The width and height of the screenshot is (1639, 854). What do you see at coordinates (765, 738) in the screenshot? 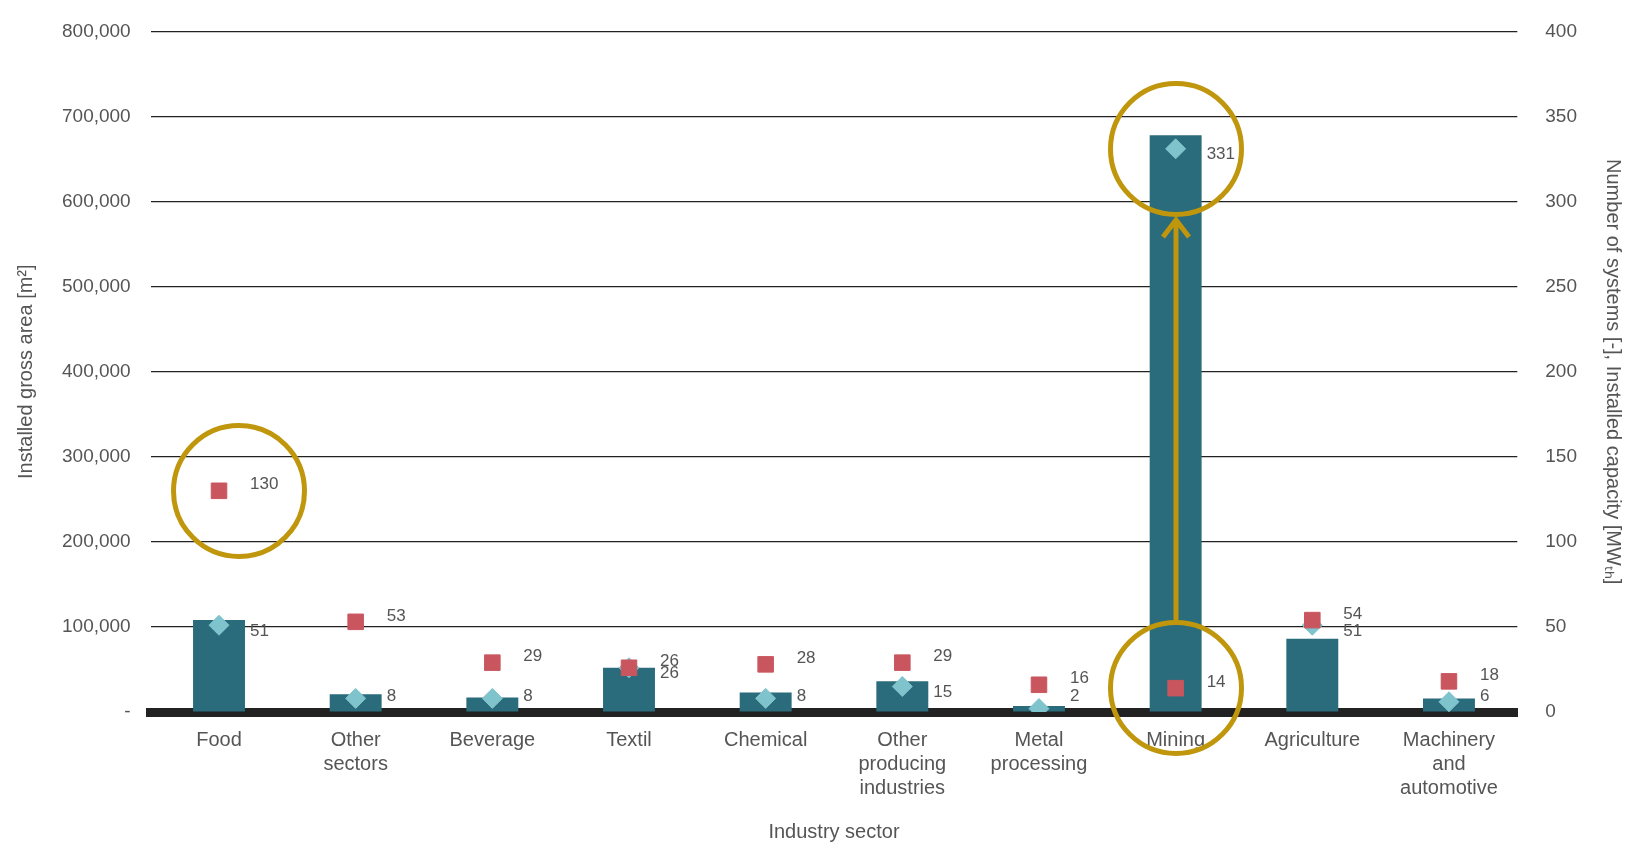
I see `x-tick-label: Chemical` at bounding box center [765, 738].